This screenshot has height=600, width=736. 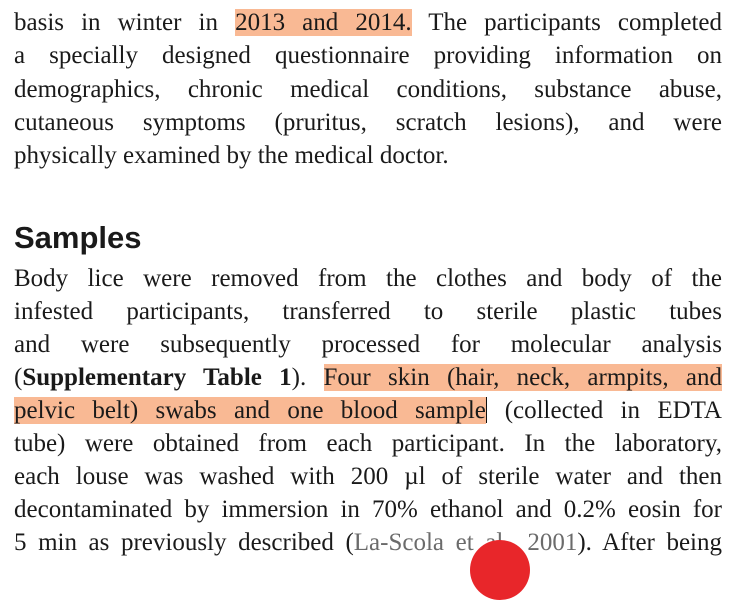 I want to click on citation-link: La-Scola et al., 2001, so click(x=465, y=542).